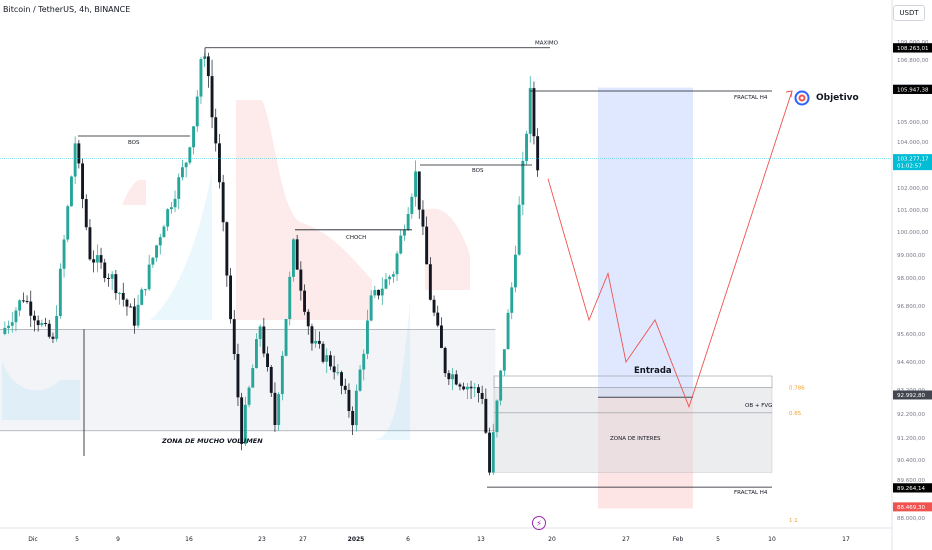 This screenshot has width=932, height=550. What do you see at coordinates (913, 160) in the screenshot?
I see `price-level-label: 103.277,17` at bounding box center [913, 160].